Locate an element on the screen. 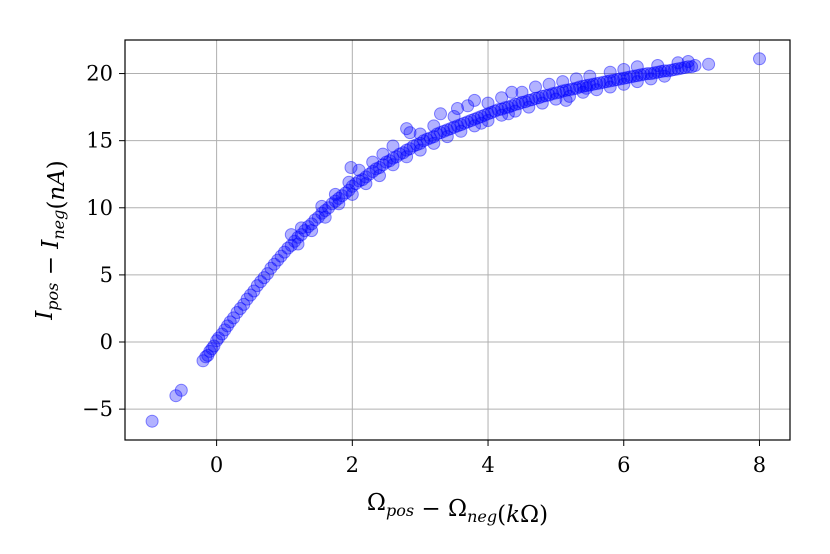 Image resolution: width=830 pixels, height=554 pixels. x-axis-label: Ωpos − Ωneg(kΩ) is located at coordinates (457, 509).